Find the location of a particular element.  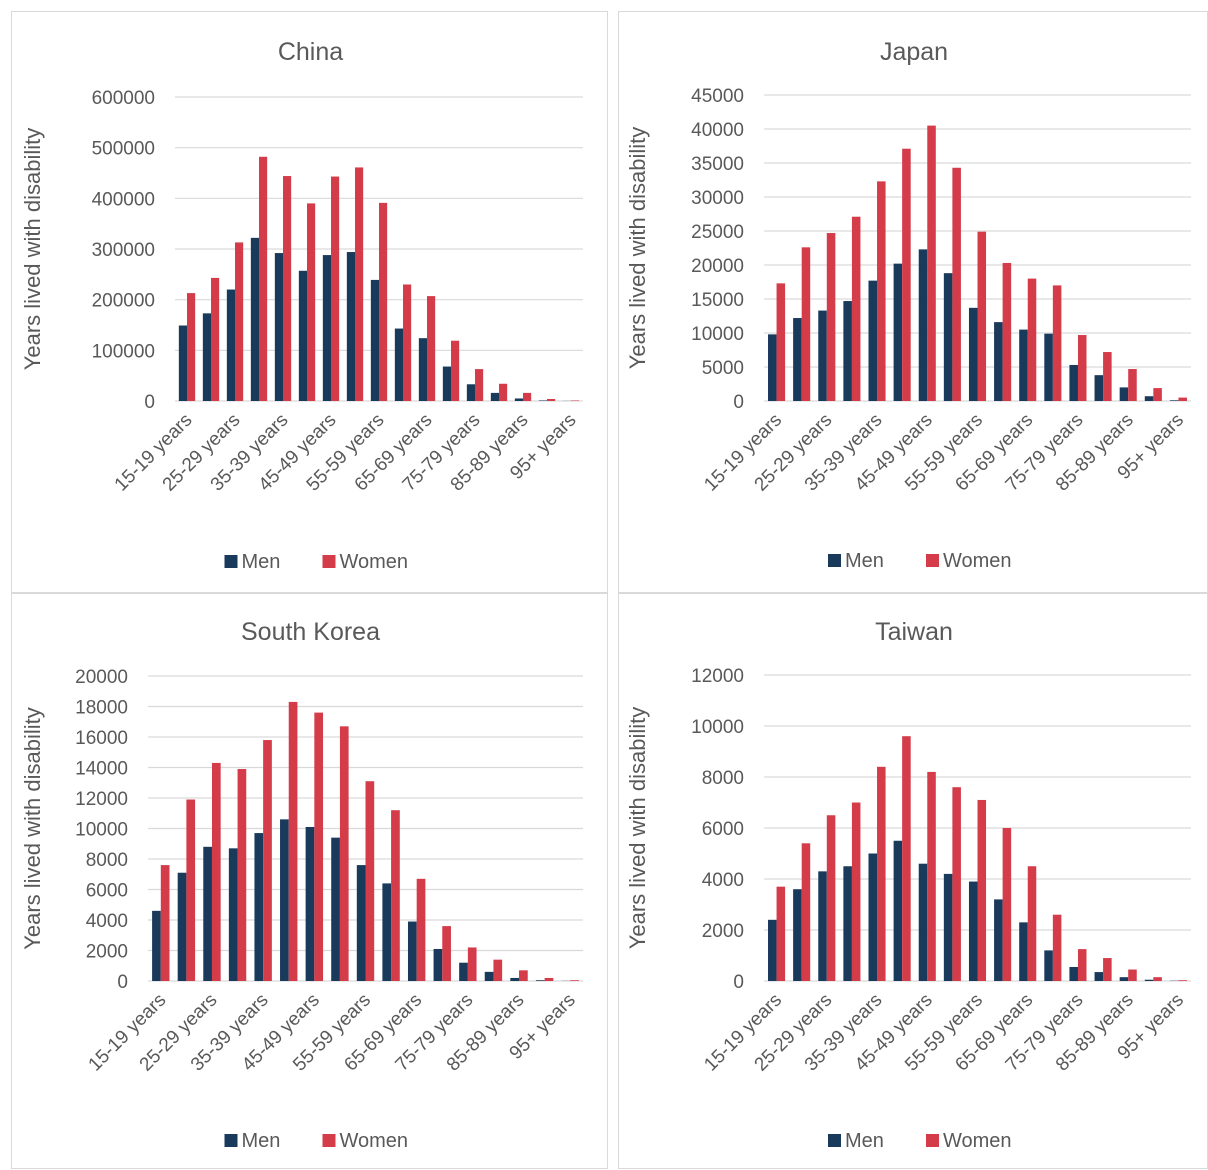

bar-women-80-84-years is located at coordinates (497, 970).